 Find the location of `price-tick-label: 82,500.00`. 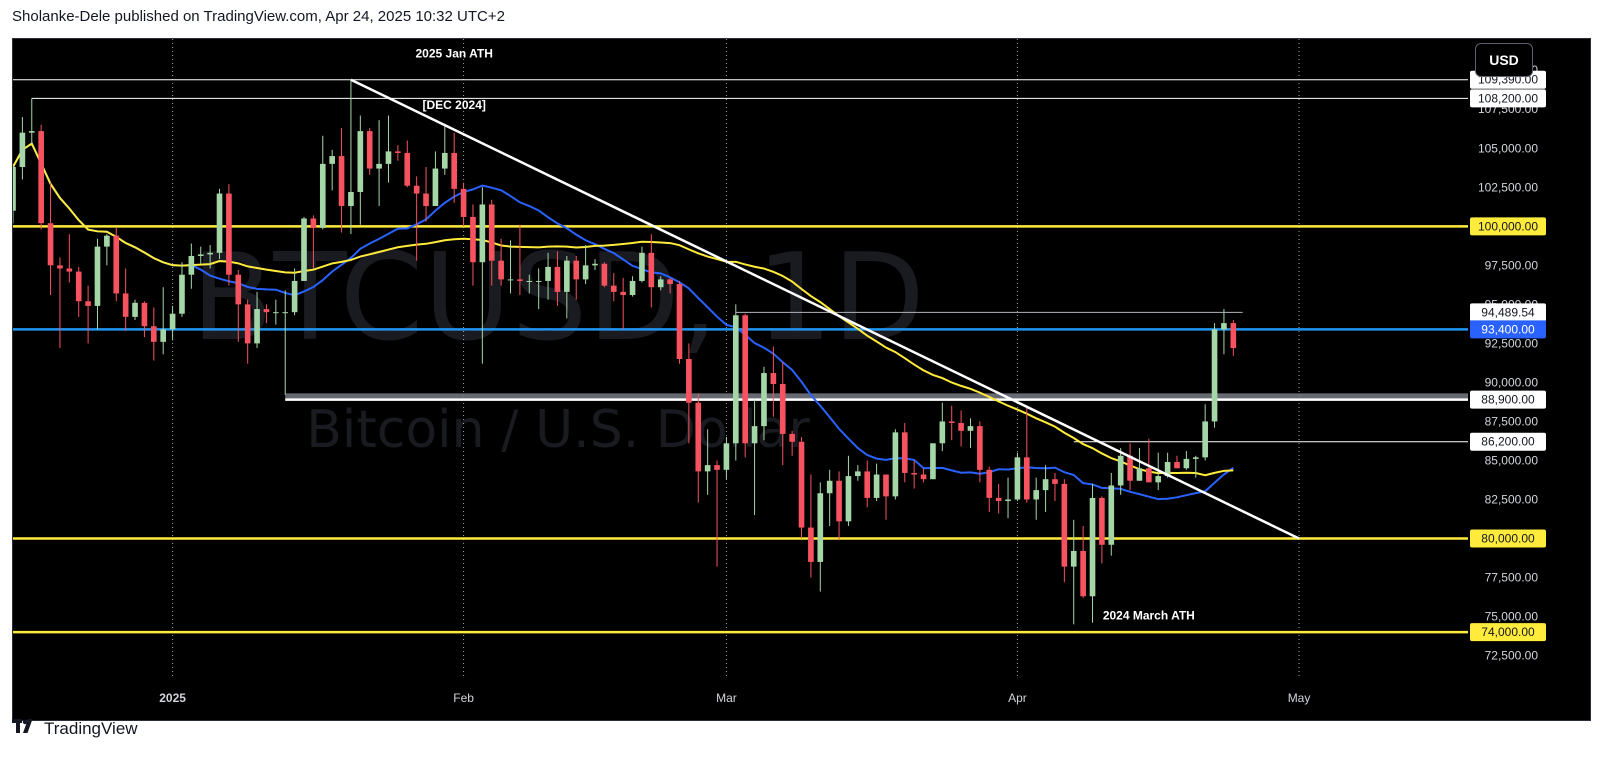

price-tick-label: 82,500.00 is located at coordinates (1512, 499).